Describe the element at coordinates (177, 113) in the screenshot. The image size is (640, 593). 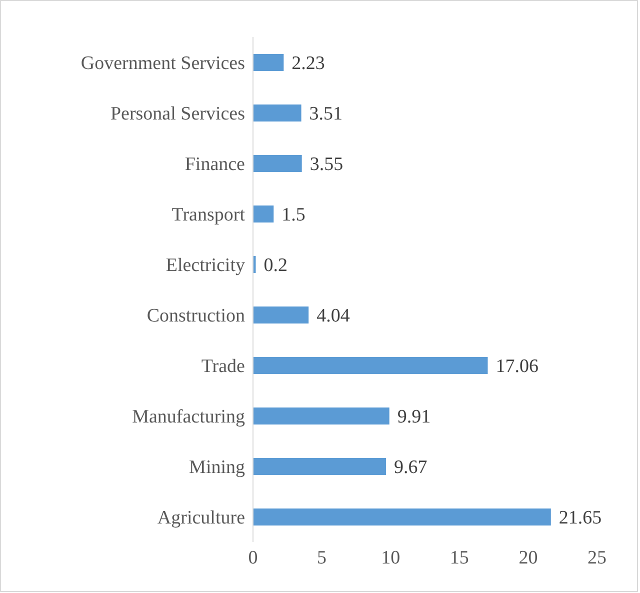
I see `y-tick-label: Personal Services` at that location.